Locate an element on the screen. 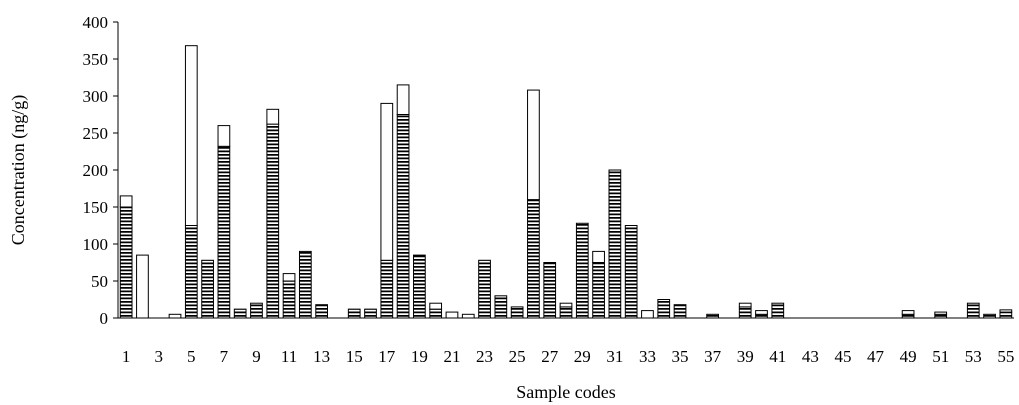  x-tick-label: 43 is located at coordinates (810, 356).